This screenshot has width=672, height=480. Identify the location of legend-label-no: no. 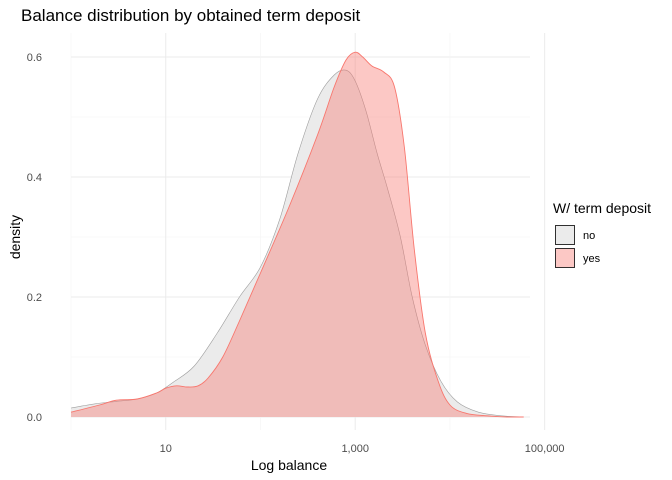
(589, 236).